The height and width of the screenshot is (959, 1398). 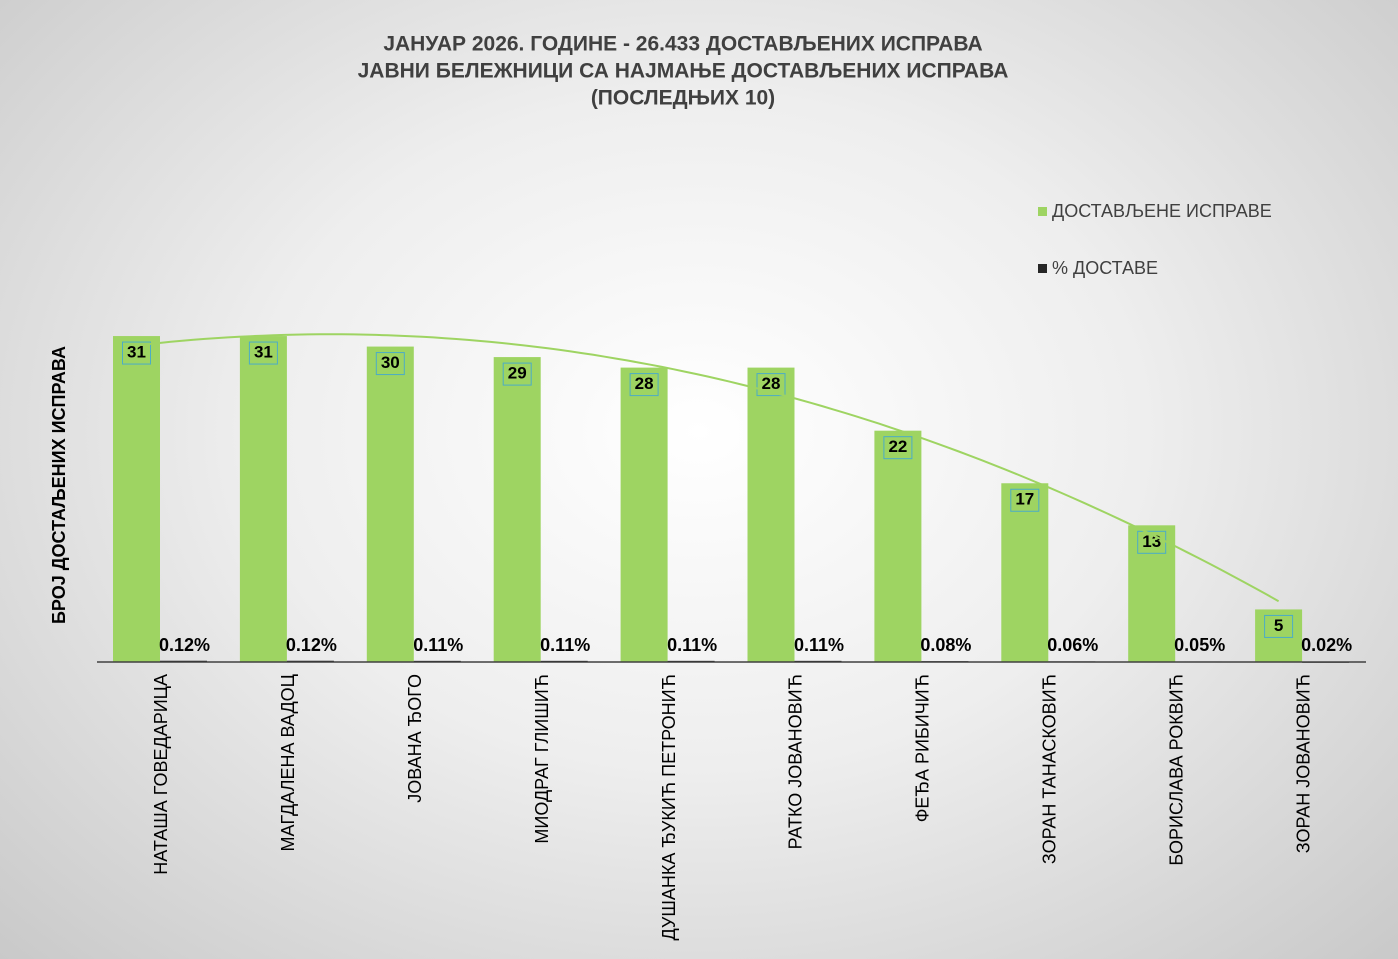 What do you see at coordinates (923, 748) in the screenshot?
I see `x-tick-label: ФЕЂА РИБИЧИЋ` at bounding box center [923, 748].